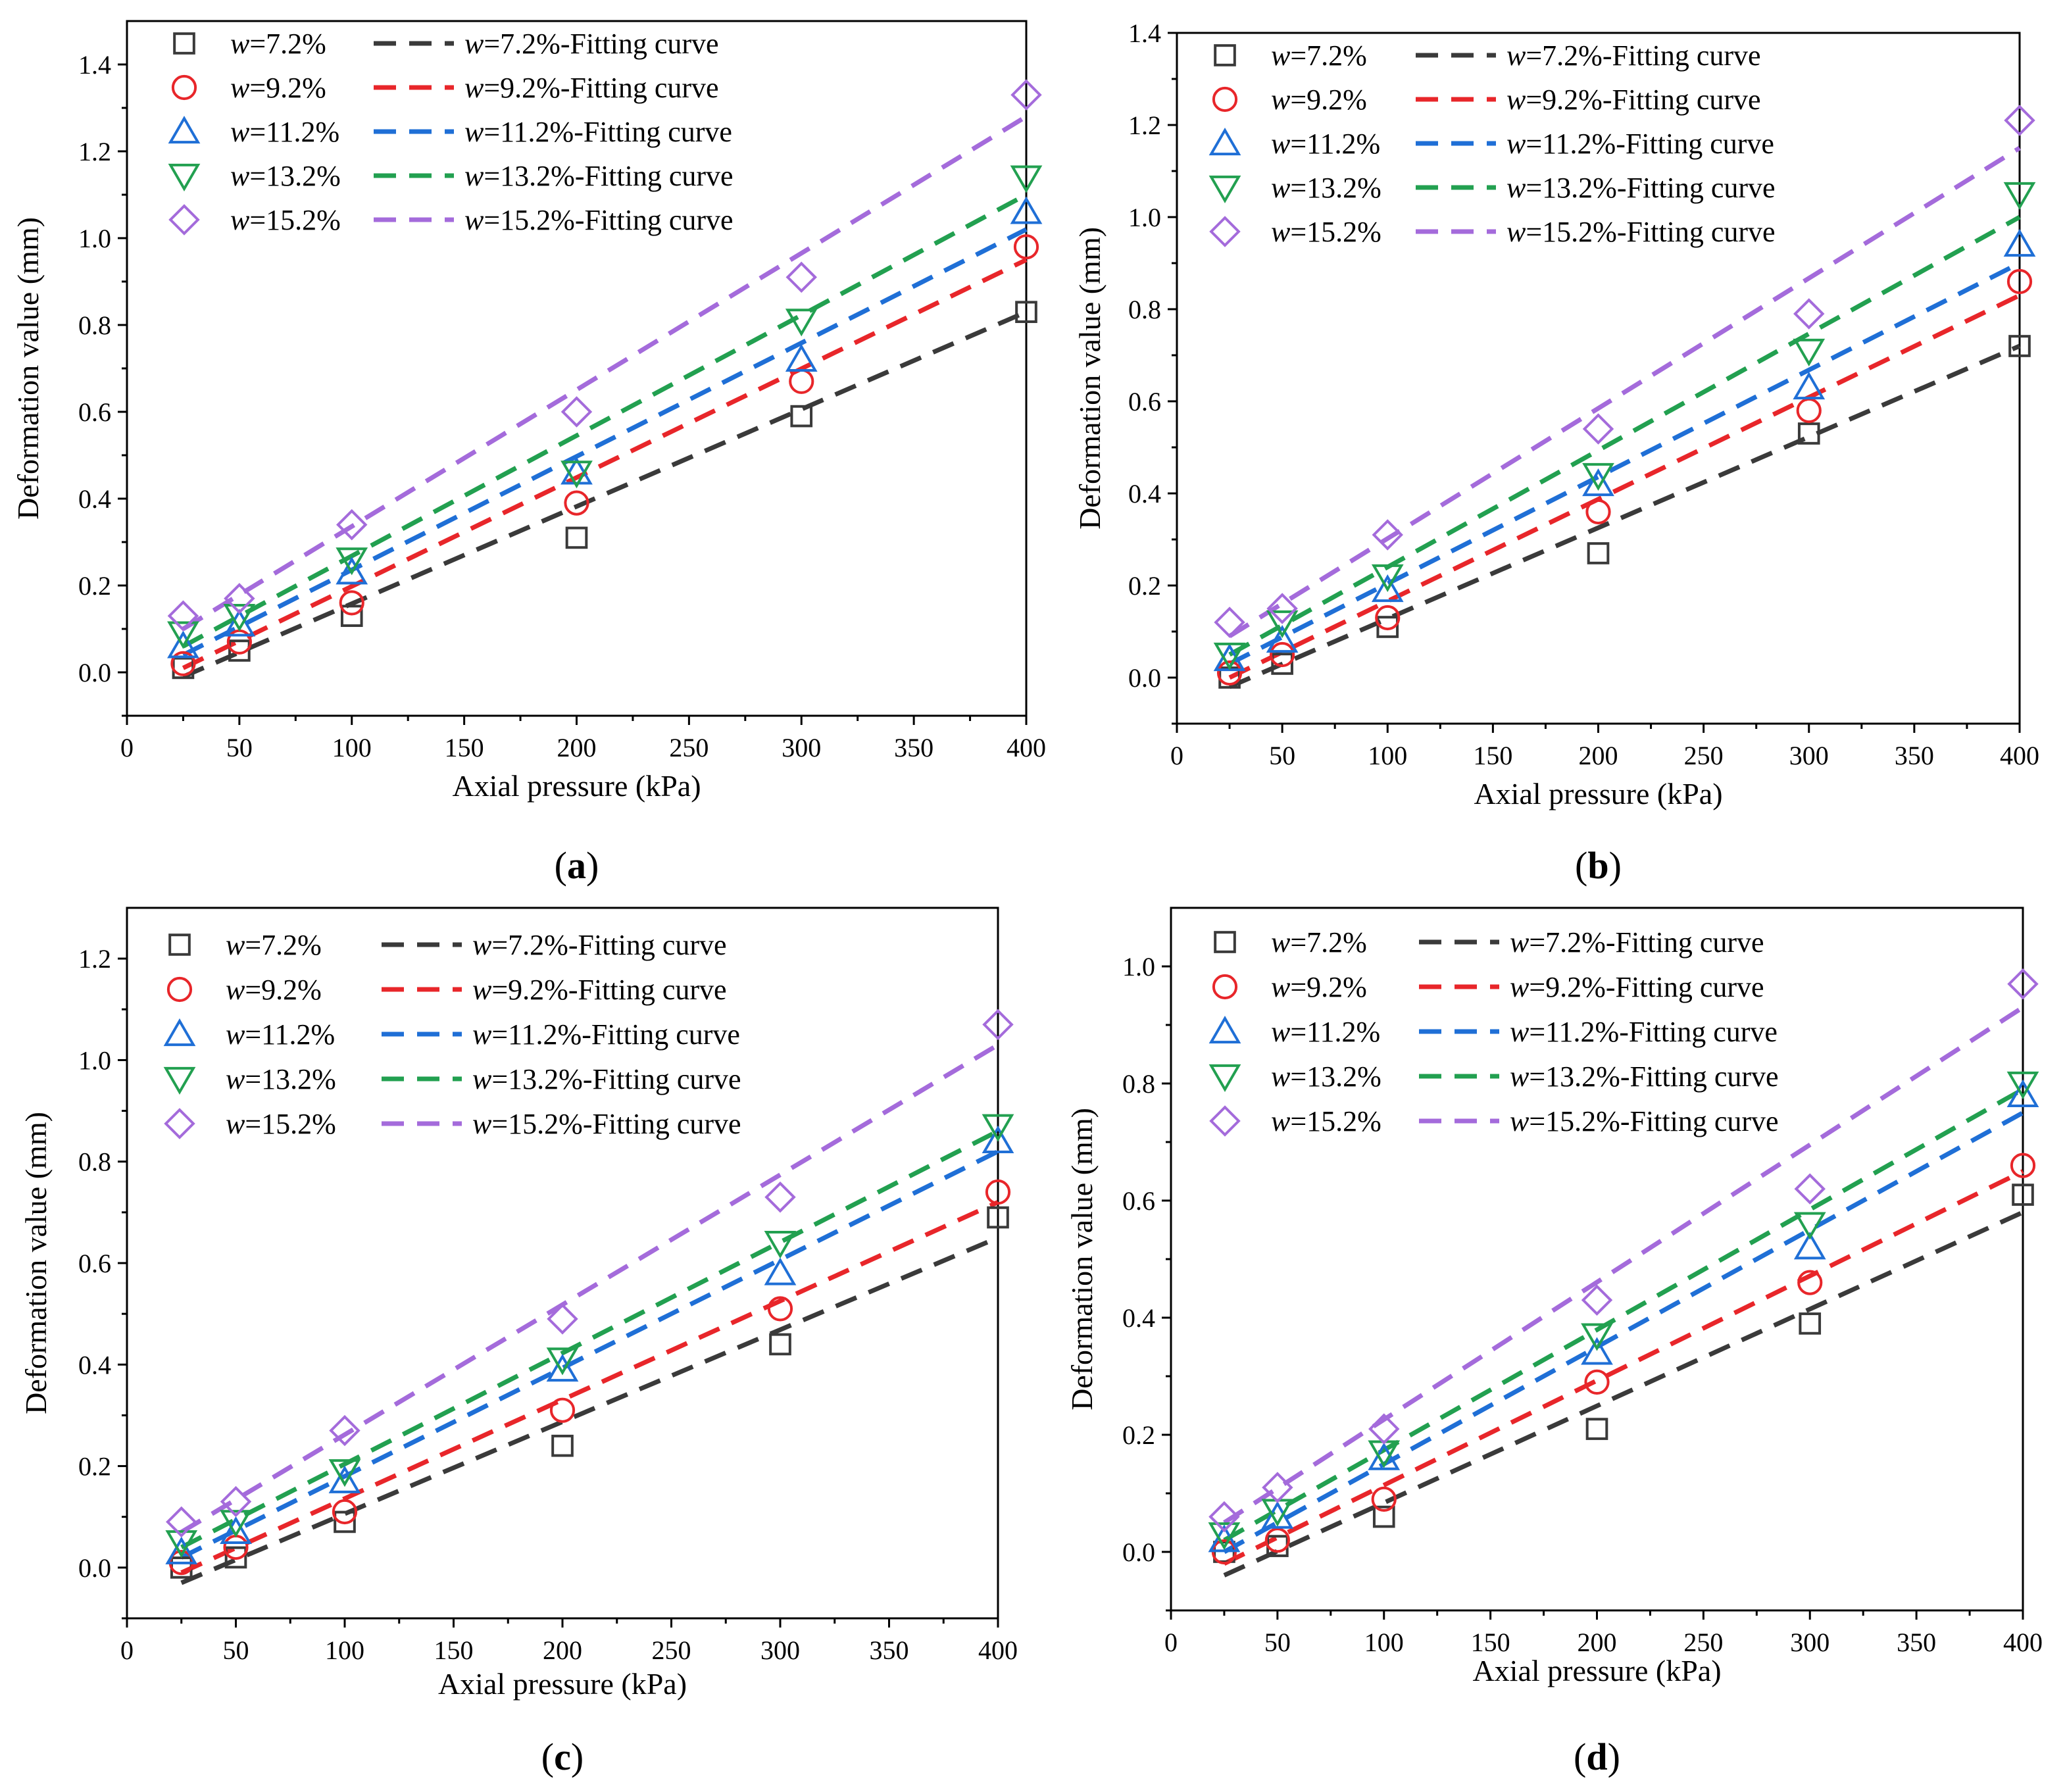 The image size is (2065, 1792). What do you see at coordinates (94, 673) in the screenshot?
I see `y-tick-label: 0.0` at bounding box center [94, 673].